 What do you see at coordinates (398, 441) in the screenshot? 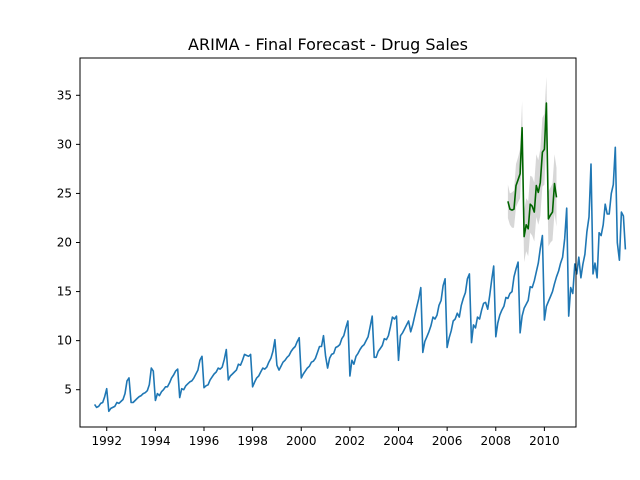
I see `x-tick-label: 2004` at bounding box center [398, 441].